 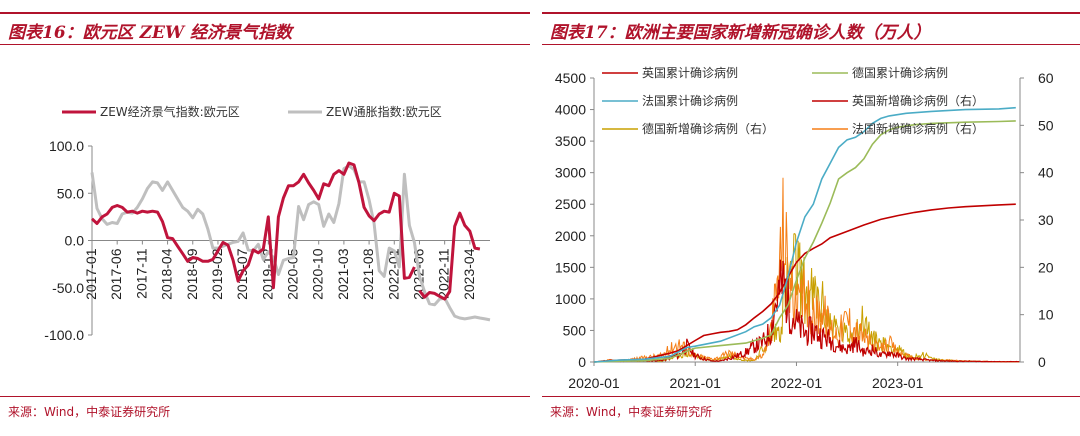 I want to click on zew-inflation-line, so click(x=290, y=243).